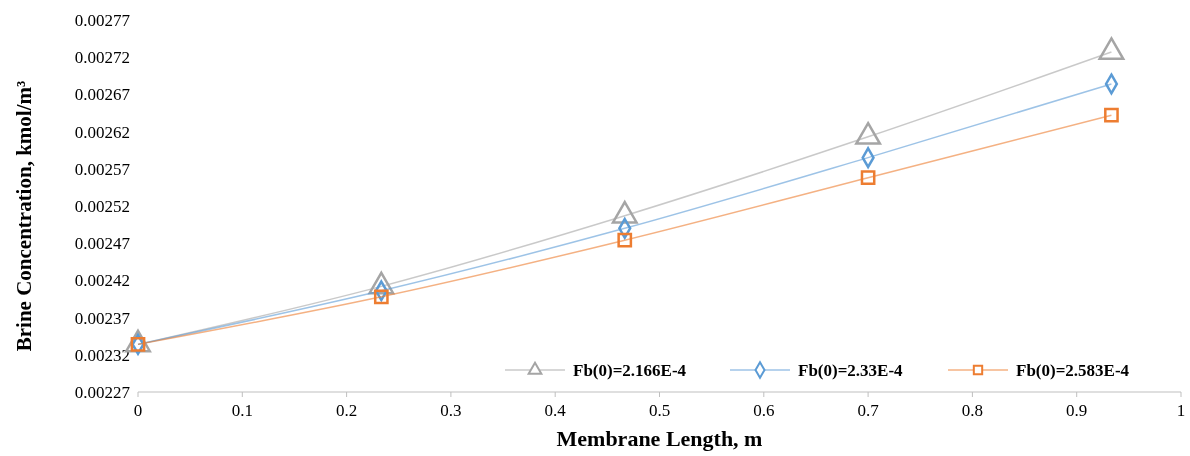 The height and width of the screenshot is (456, 1190). Describe the element at coordinates (242, 410) in the screenshot. I see `x-tick-label: 0.1` at that location.